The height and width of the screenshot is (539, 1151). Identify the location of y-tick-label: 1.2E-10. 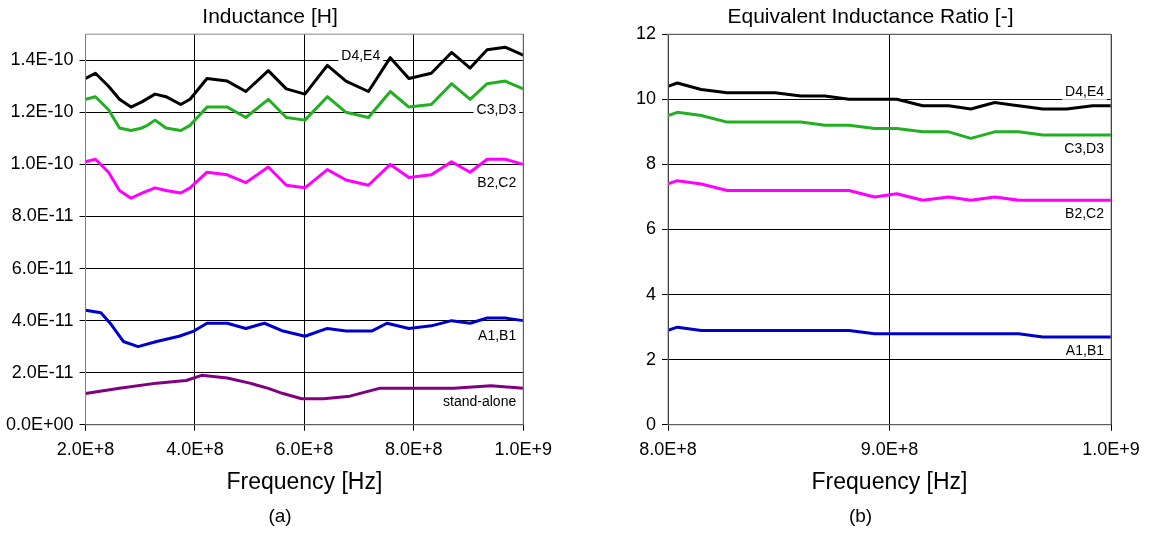
(42, 111).